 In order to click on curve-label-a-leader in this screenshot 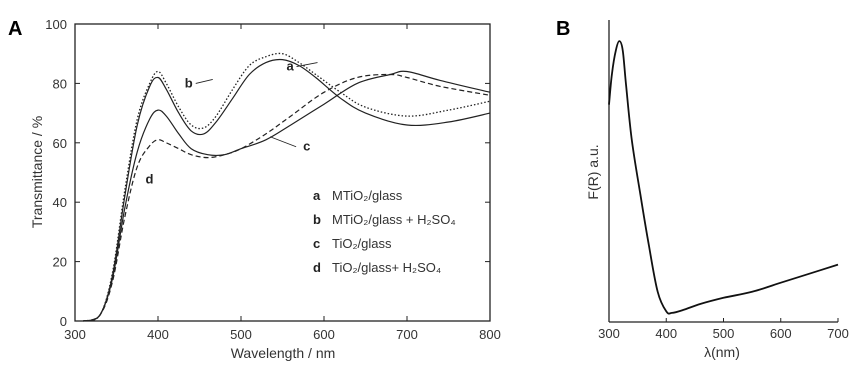, I will do `click(307, 64)`.